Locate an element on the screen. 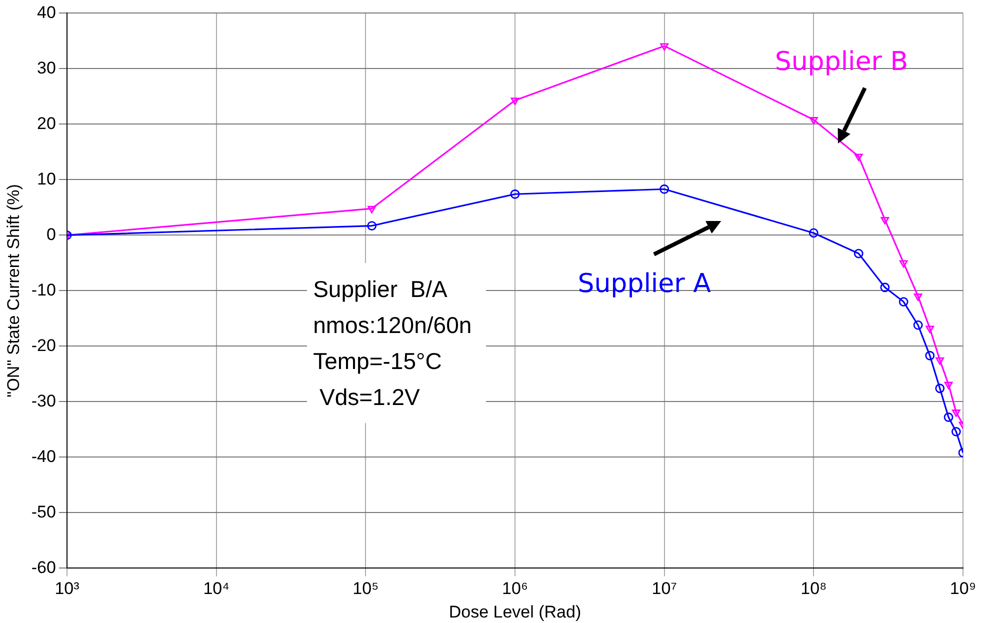 The width and height of the screenshot is (981, 623). y-tick-label: 30 is located at coordinates (46, 68).